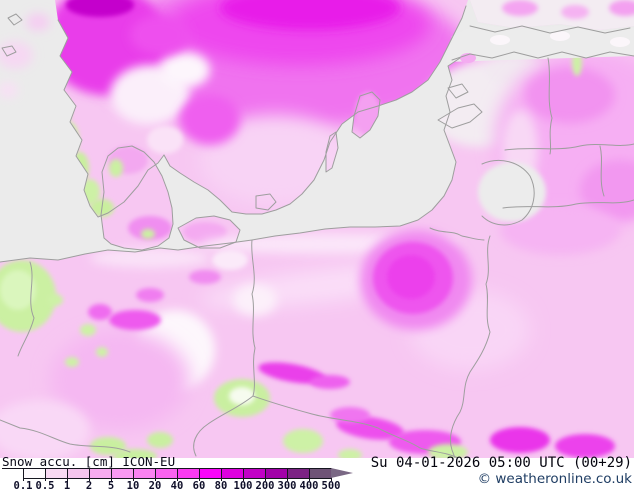 This screenshot has height=490, width=634. Describe the element at coordinates (67, 484) in the screenshot. I see `colorbar-tick-label: 1` at that location.